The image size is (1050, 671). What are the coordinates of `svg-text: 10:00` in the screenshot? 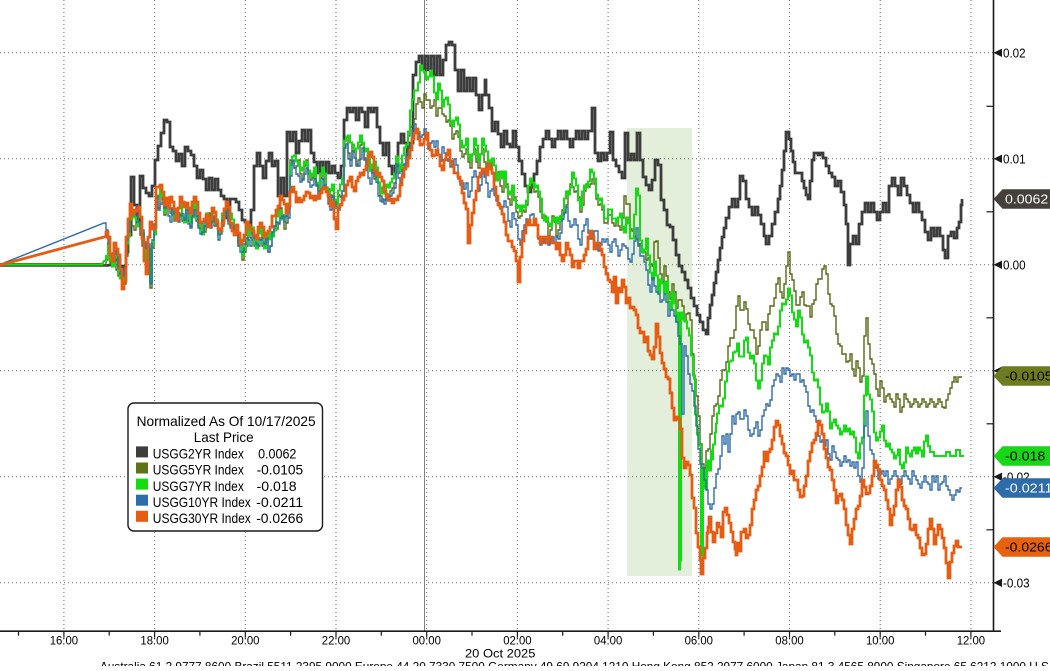 It's located at (880, 641).